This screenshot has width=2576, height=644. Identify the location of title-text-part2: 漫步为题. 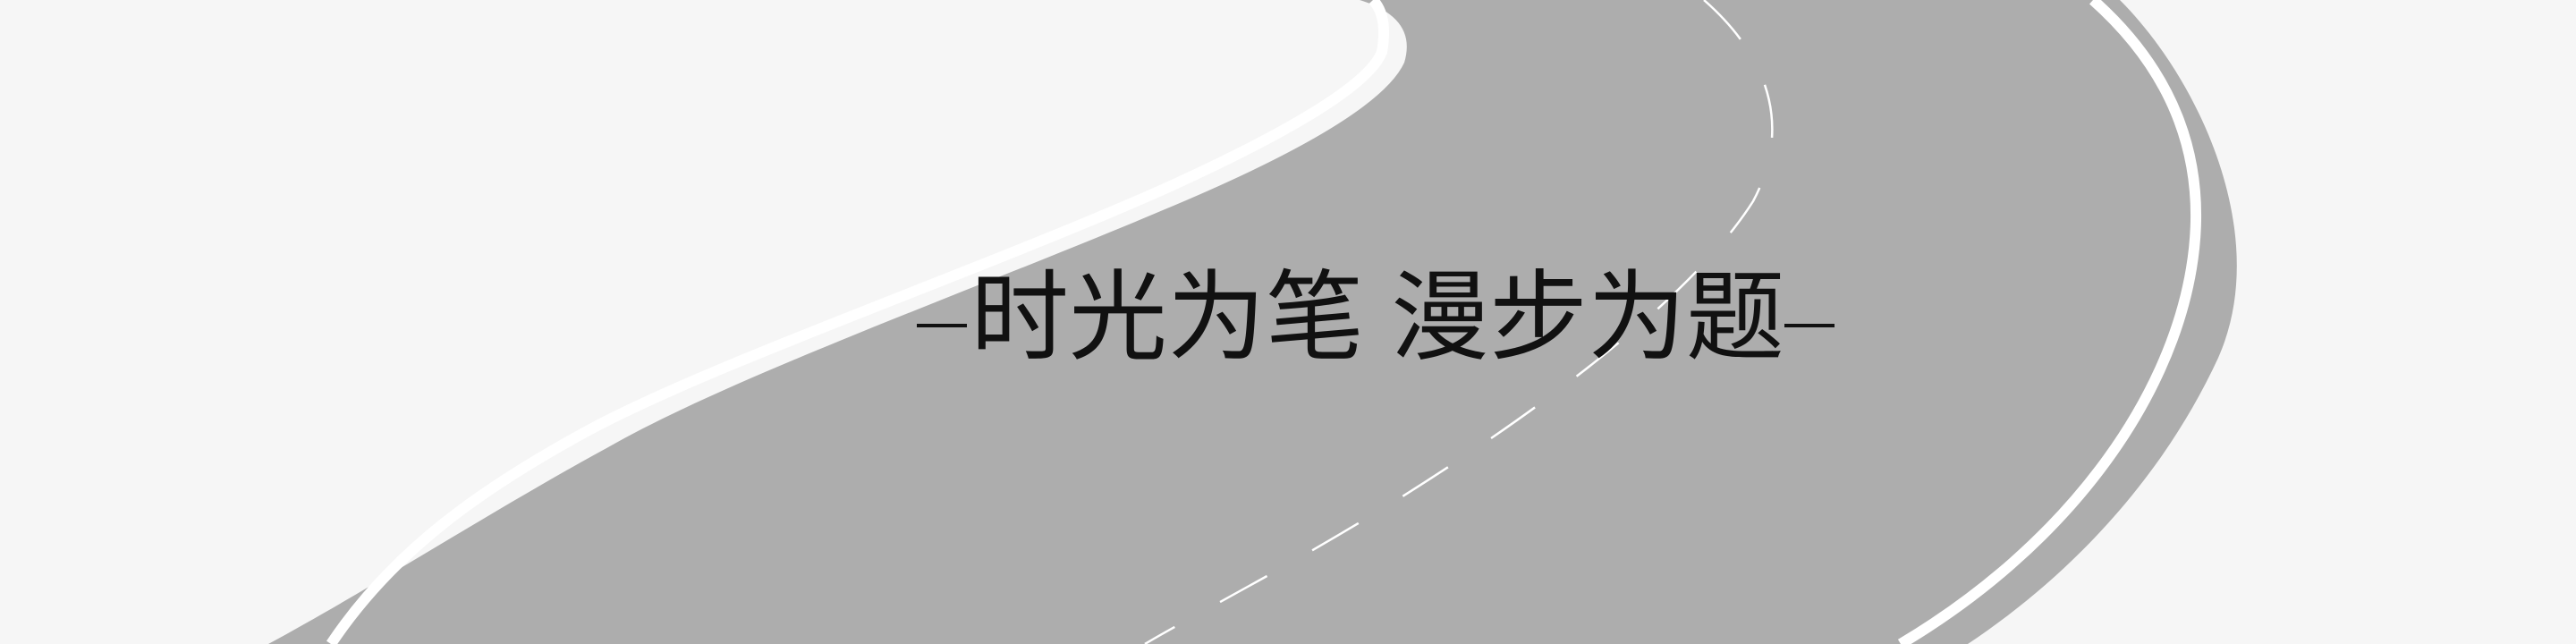
(1587, 317).